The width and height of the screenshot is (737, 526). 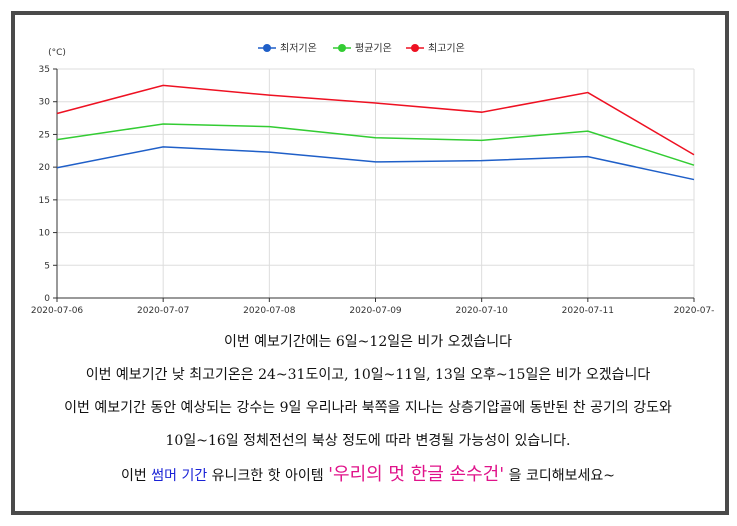 What do you see at coordinates (44, 135) in the screenshot?
I see `y-tick-label: 25` at bounding box center [44, 135].